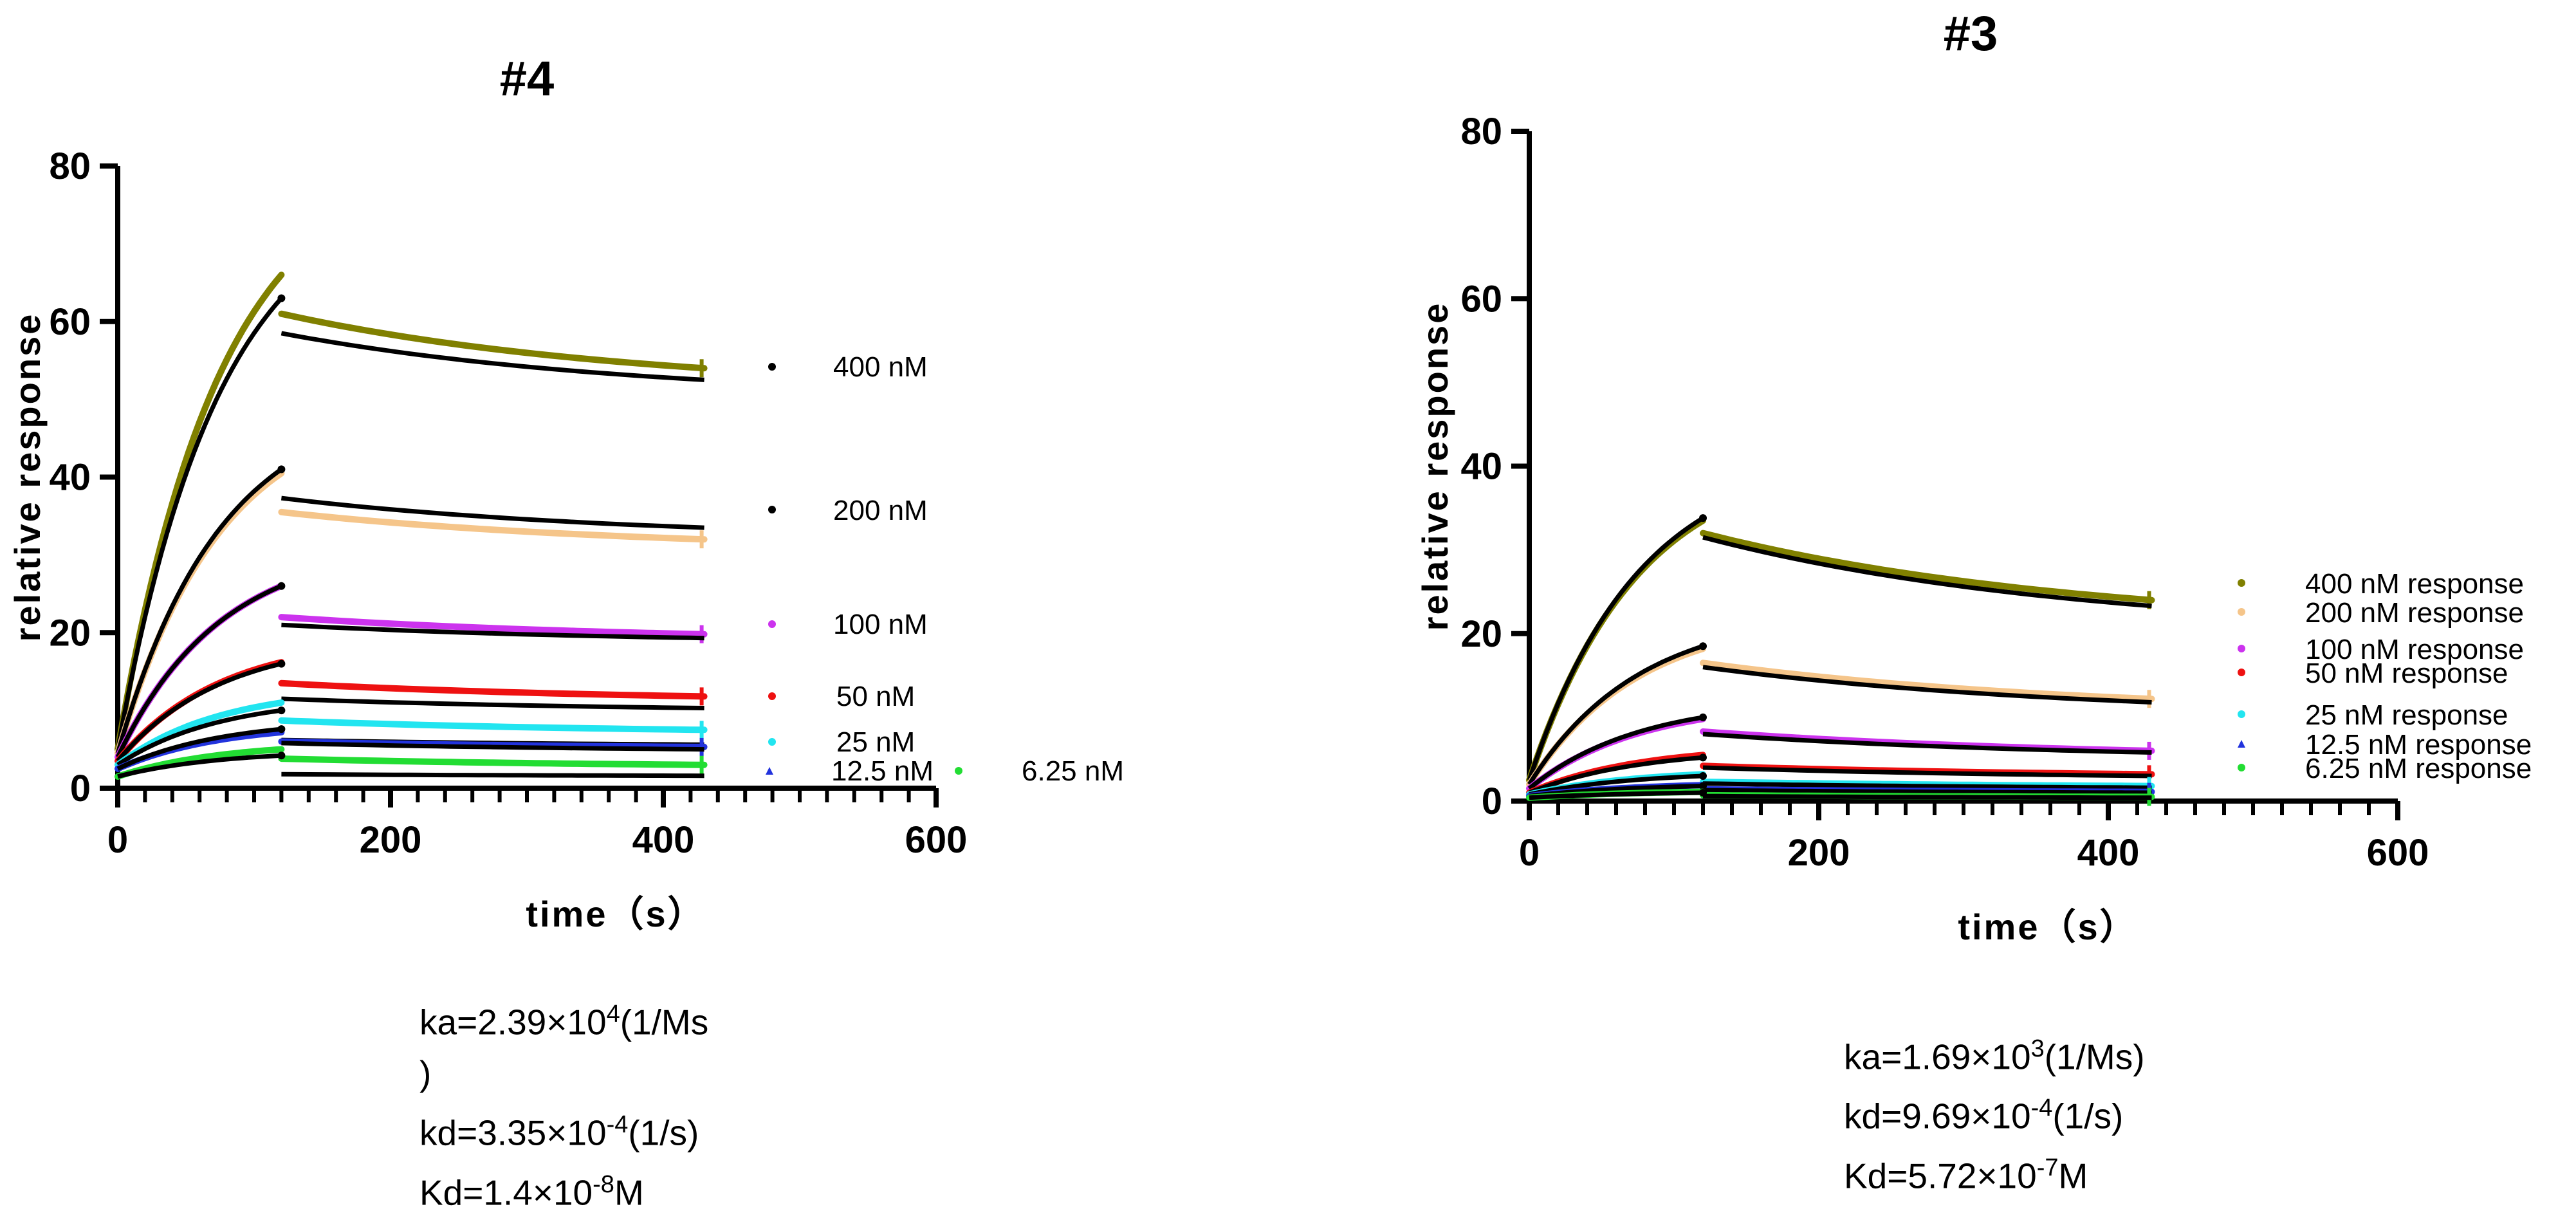  I want to click on series-25nM, so click(1840, 785).